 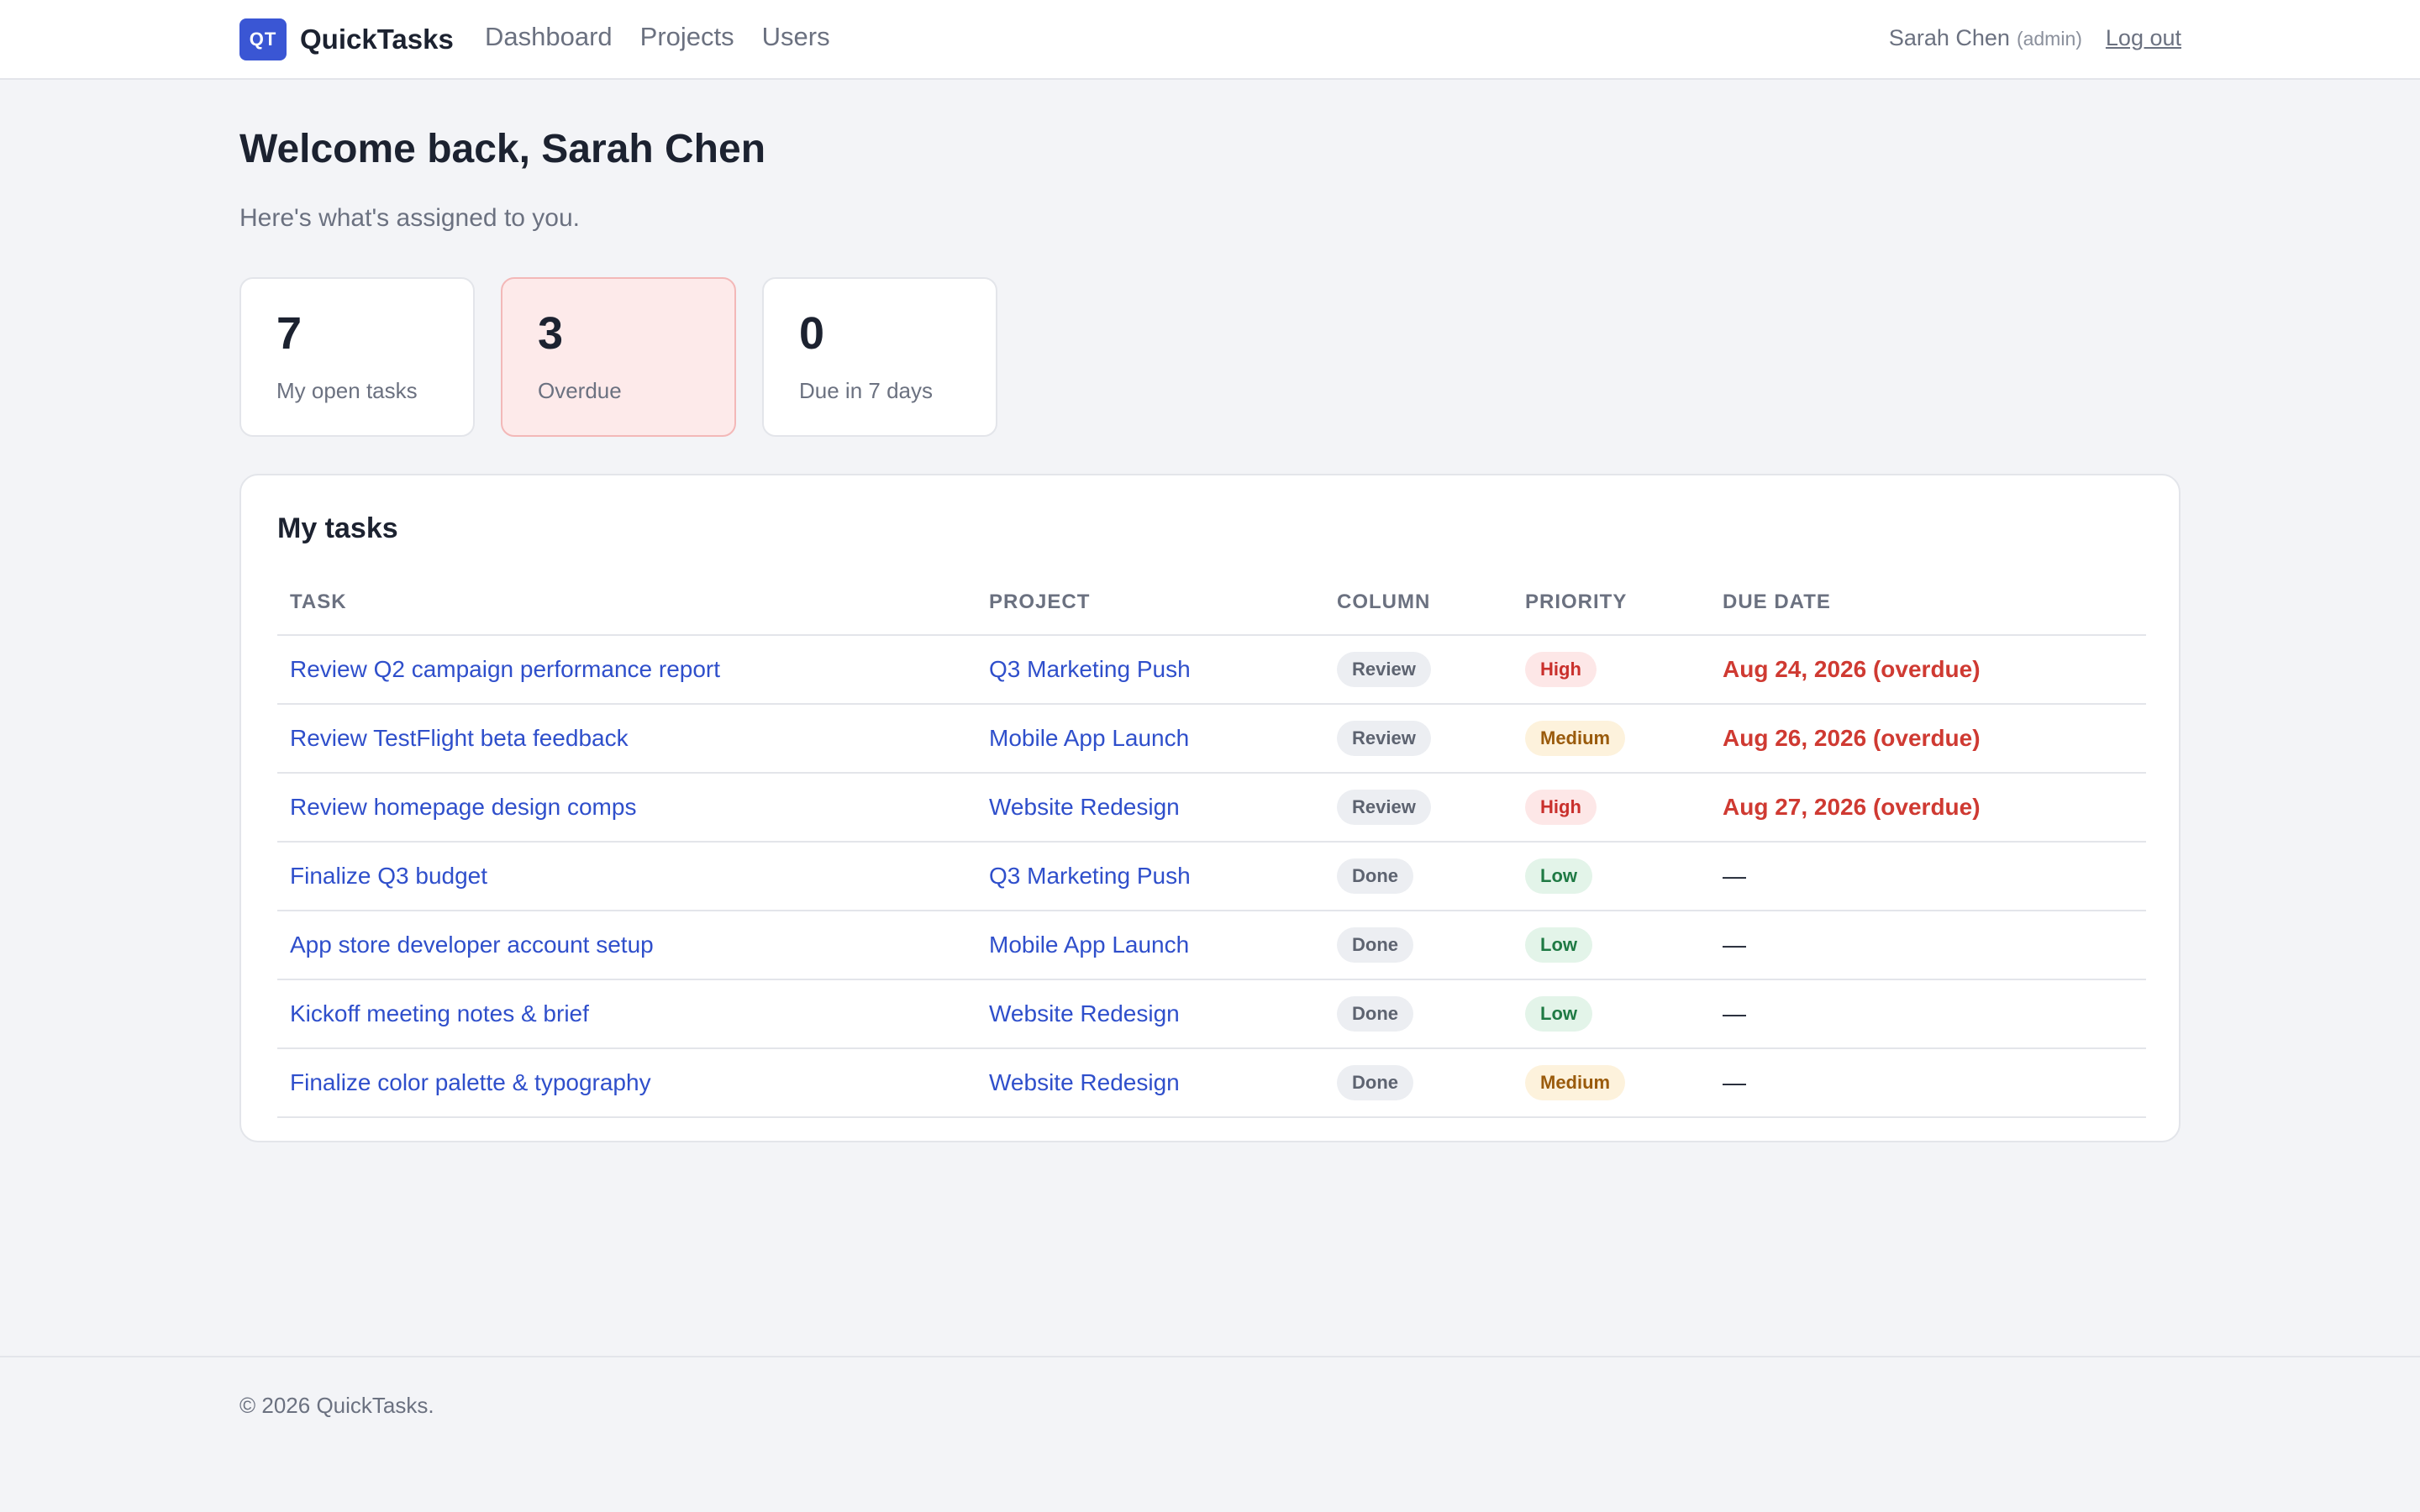 I want to click on nav-projects: Projects, so click(x=687, y=36).